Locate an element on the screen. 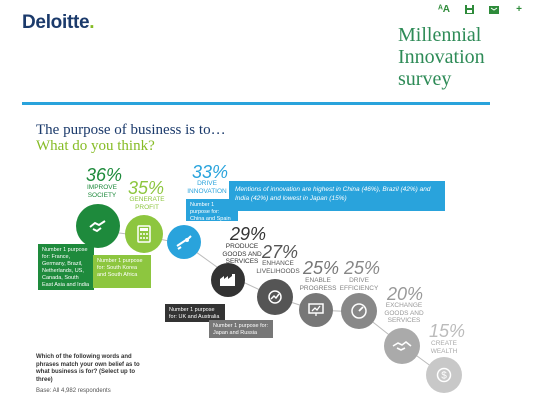 The width and height of the screenshot is (535, 408). produce-goods-circle is located at coordinates (228, 280).